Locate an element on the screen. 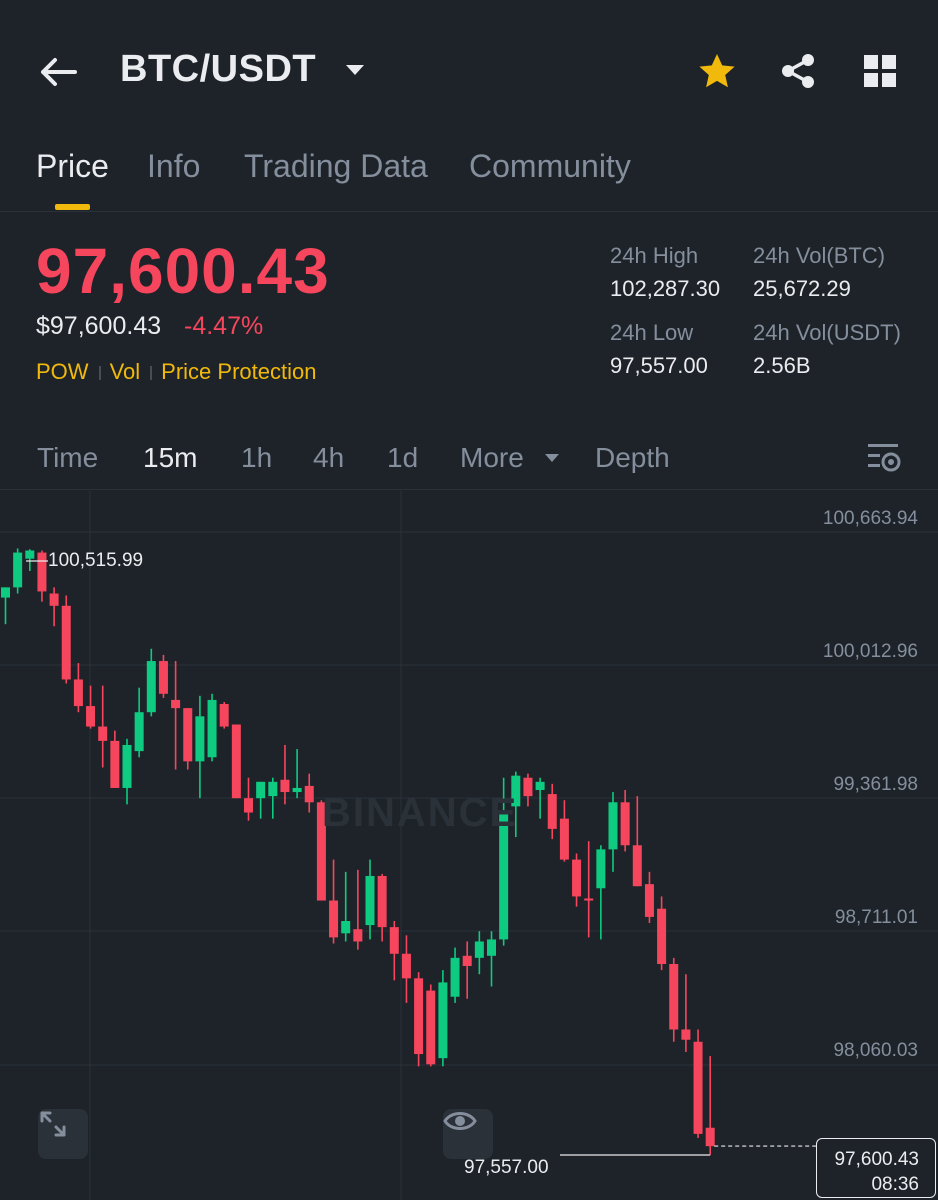  expand-chart-button is located at coordinates (63, 1134).